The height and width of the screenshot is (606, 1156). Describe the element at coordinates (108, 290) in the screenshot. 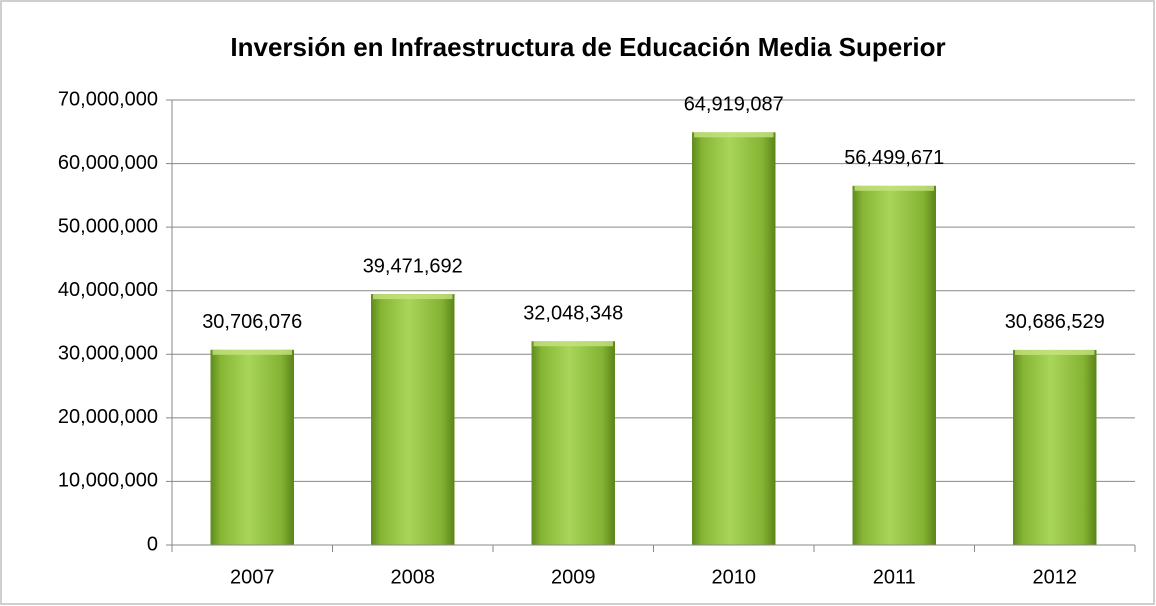

I see `y-tick-label: 40,000,000` at that location.